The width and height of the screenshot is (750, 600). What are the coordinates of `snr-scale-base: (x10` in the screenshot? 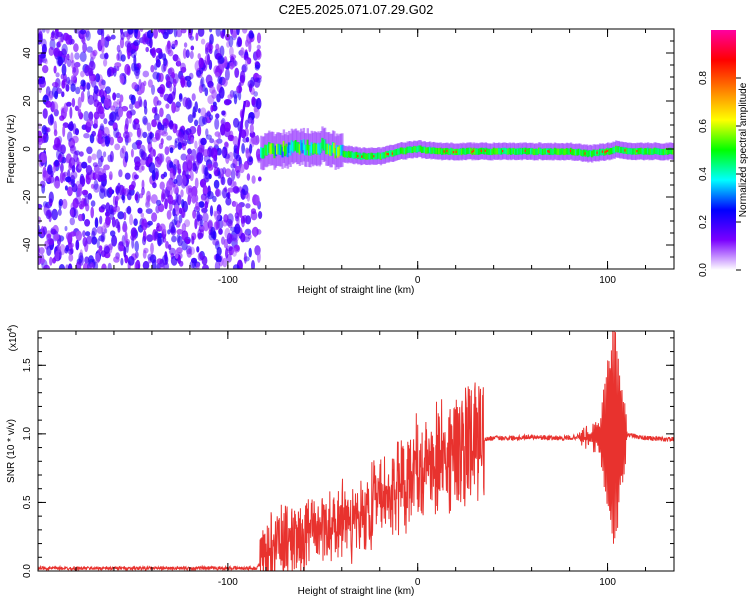 It's located at (13, 341).